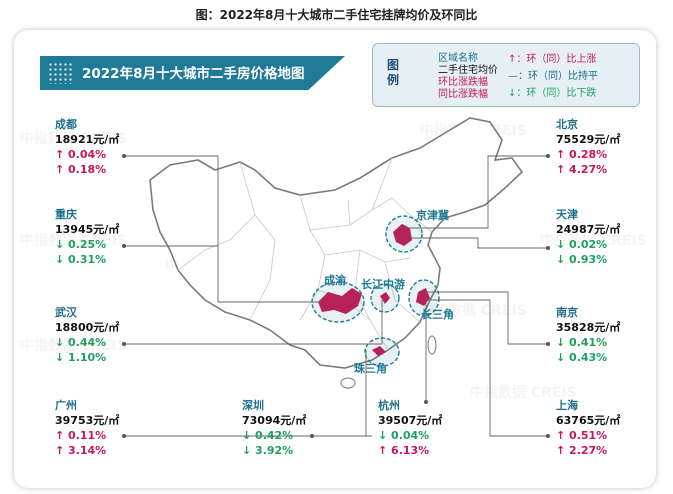  I want to click on city-mom: ↑ 0.11%, so click(81, 435).